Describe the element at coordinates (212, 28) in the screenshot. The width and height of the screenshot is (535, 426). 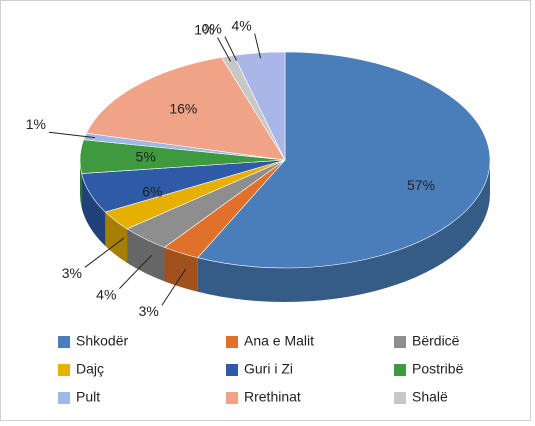
I see `data-label: 0%` at that location.